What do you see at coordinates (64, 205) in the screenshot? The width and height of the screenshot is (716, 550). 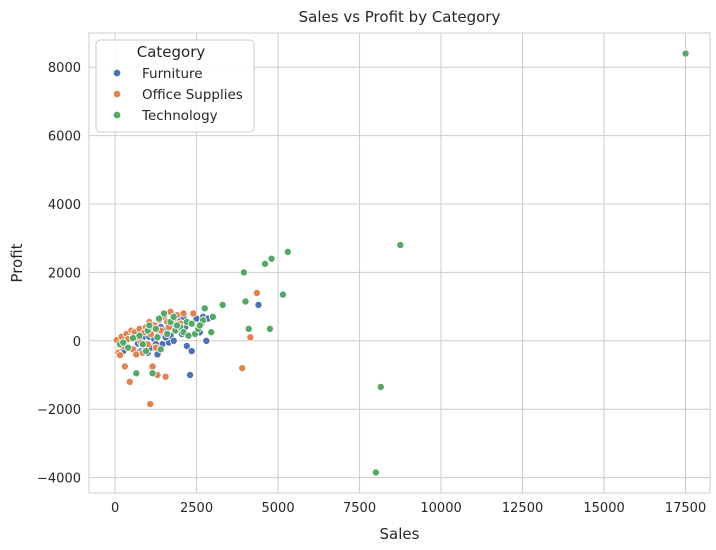 I see `y-tick-label: 4000` at bounding box center [64, 205].